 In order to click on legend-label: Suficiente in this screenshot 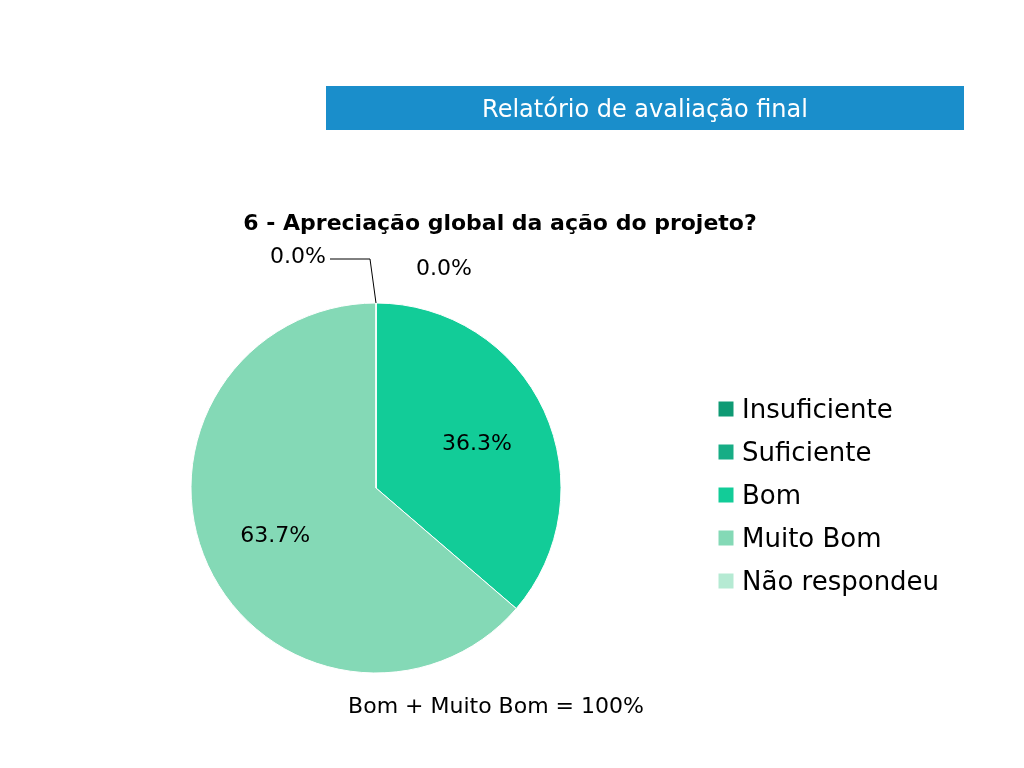, I will do `click(807, 452)`.